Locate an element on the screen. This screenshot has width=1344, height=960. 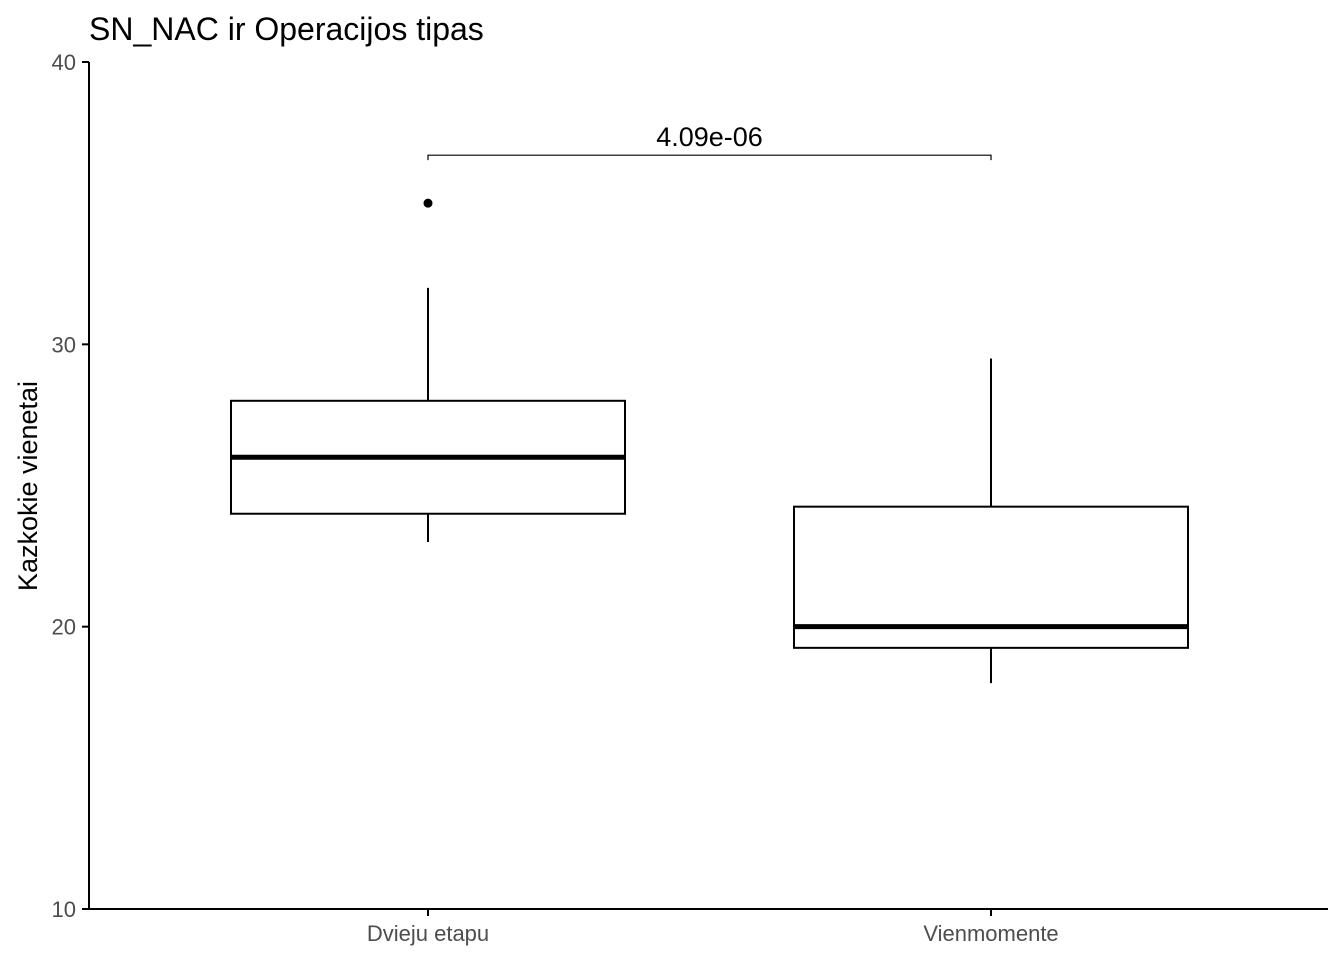
y-tick-label: 20 is located at coordinates (64, 627).